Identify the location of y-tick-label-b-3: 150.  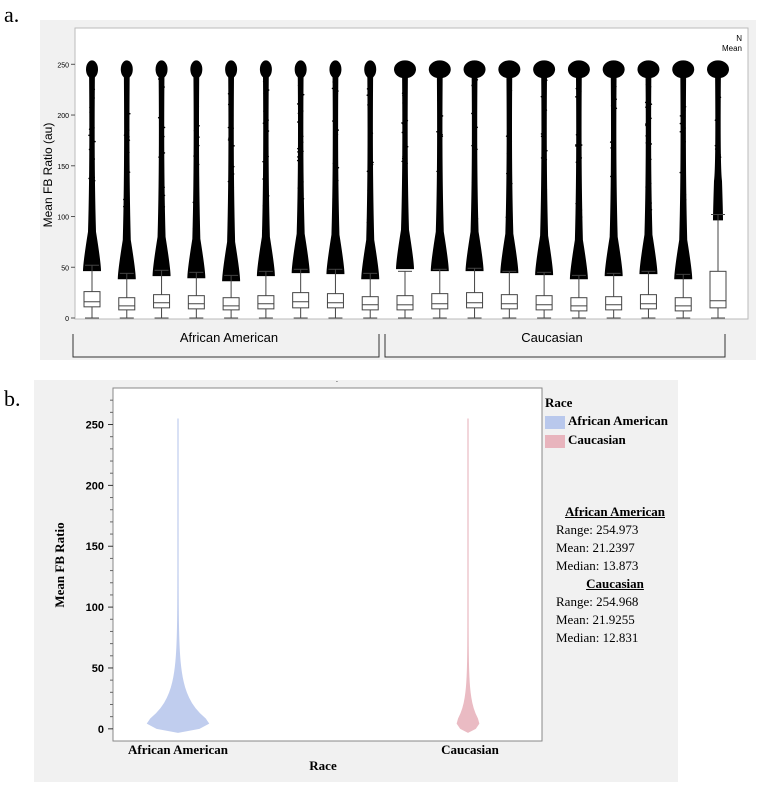
(95, 547).